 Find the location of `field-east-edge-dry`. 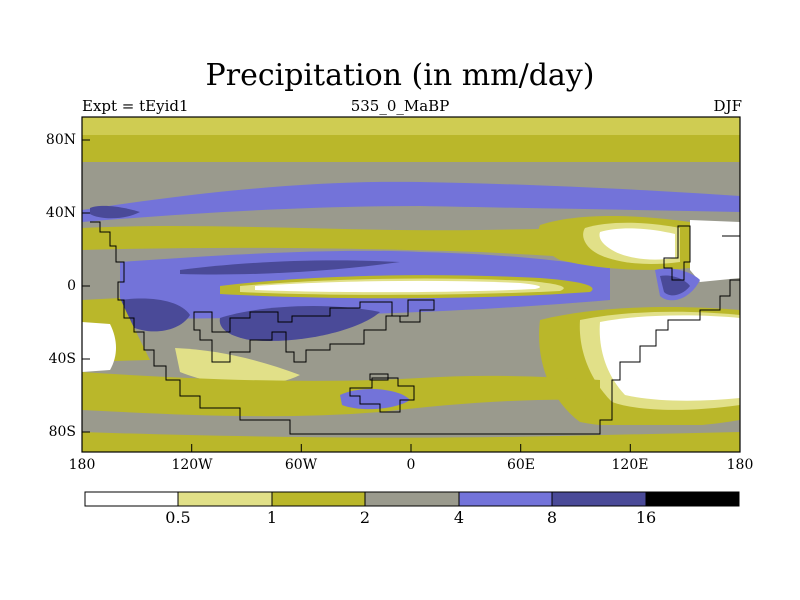

field-east-edge-dry is located at coordinates (715, 251).